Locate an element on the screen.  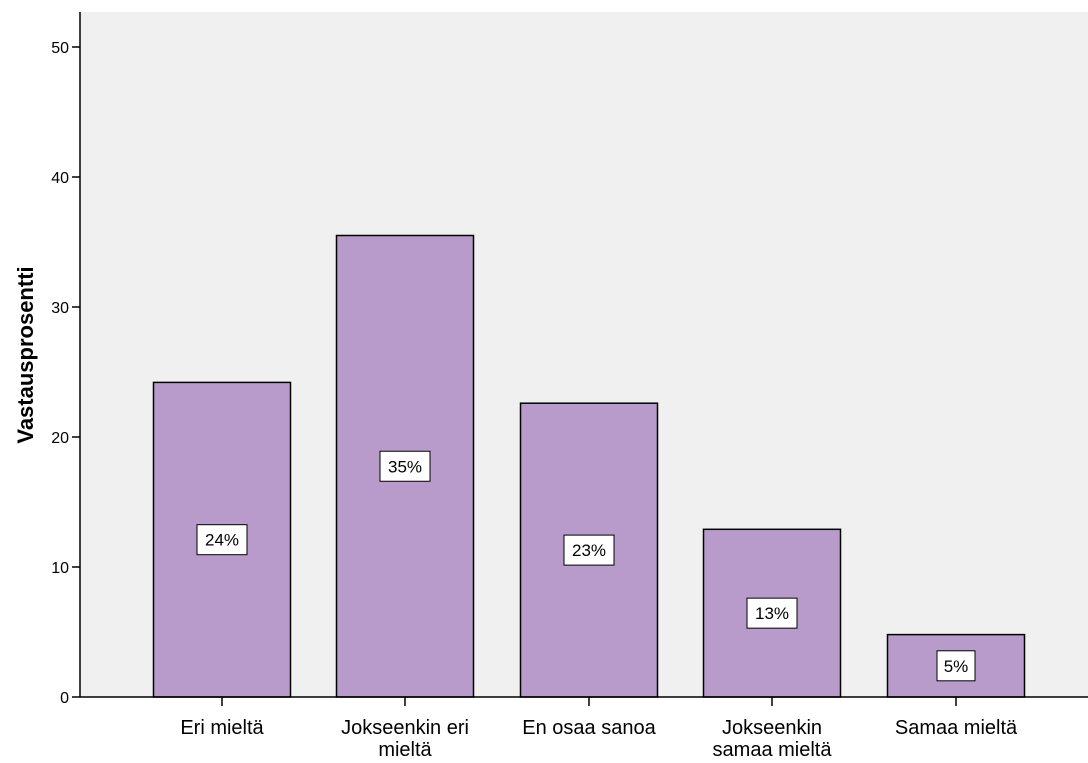
y-tick-label: 10 is located at coordinates (60, 568).